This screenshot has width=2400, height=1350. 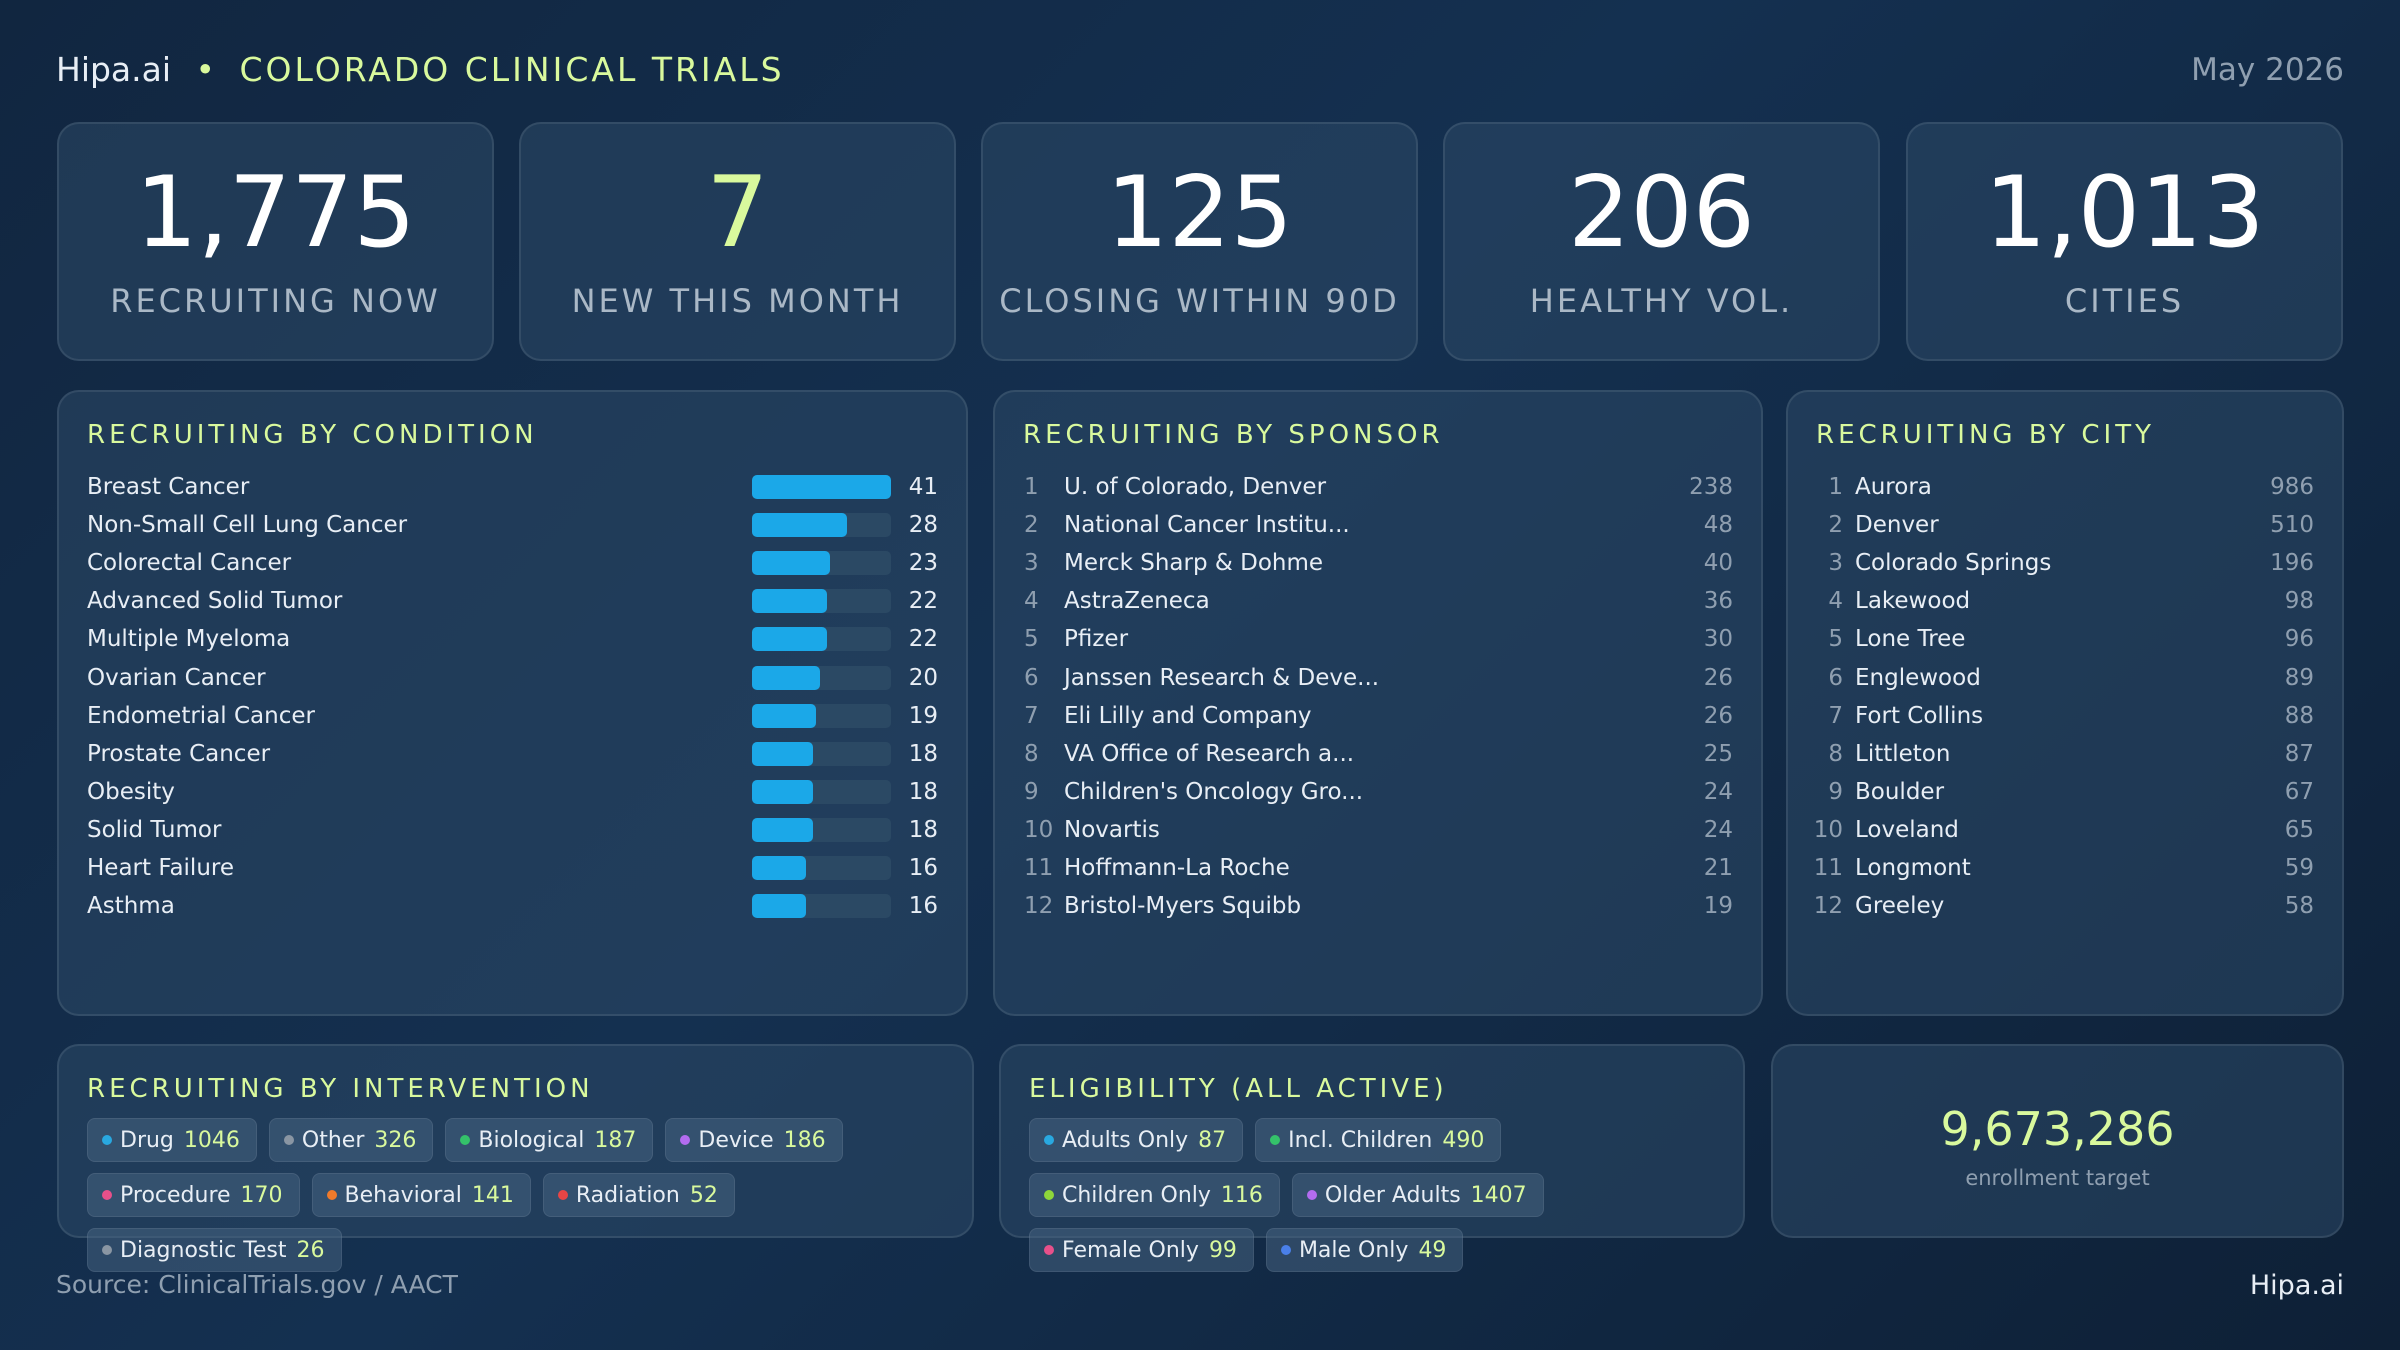 What do you see at coordinates (2296, 1285) in the screenshot?
I see `footer-brand: Hipa.ai` at bounding box center [2296, 1285].